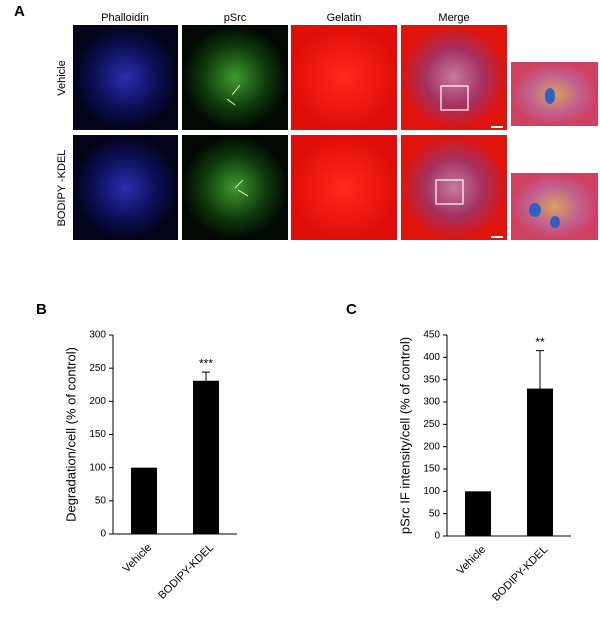  I want to click on column-header: Phalloidin, so click(125, 18).